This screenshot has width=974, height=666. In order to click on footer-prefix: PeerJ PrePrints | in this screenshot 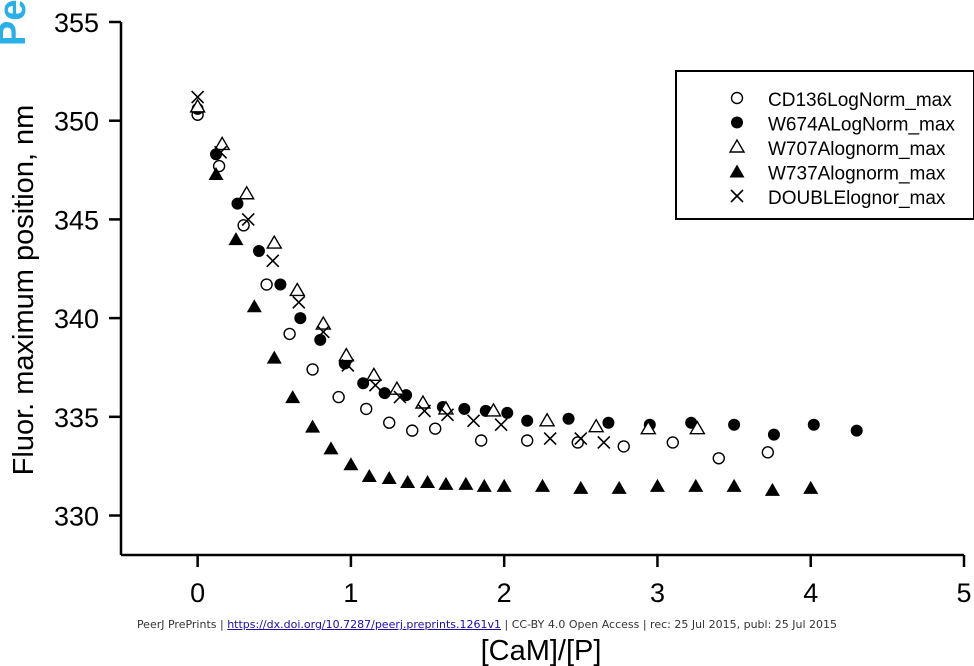, I will do `click(182, 624)`.